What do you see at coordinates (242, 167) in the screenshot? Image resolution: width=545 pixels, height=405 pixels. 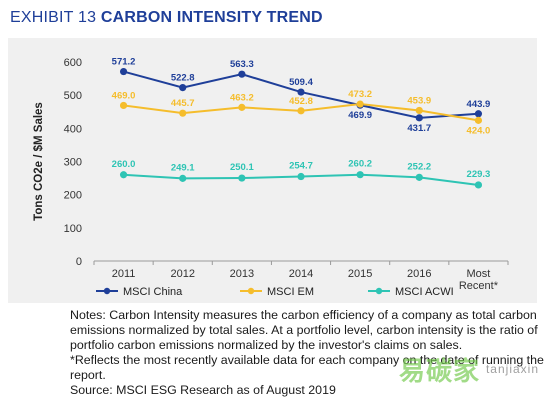 I see `data-label: 250.1` at bounding box center [242, 167].